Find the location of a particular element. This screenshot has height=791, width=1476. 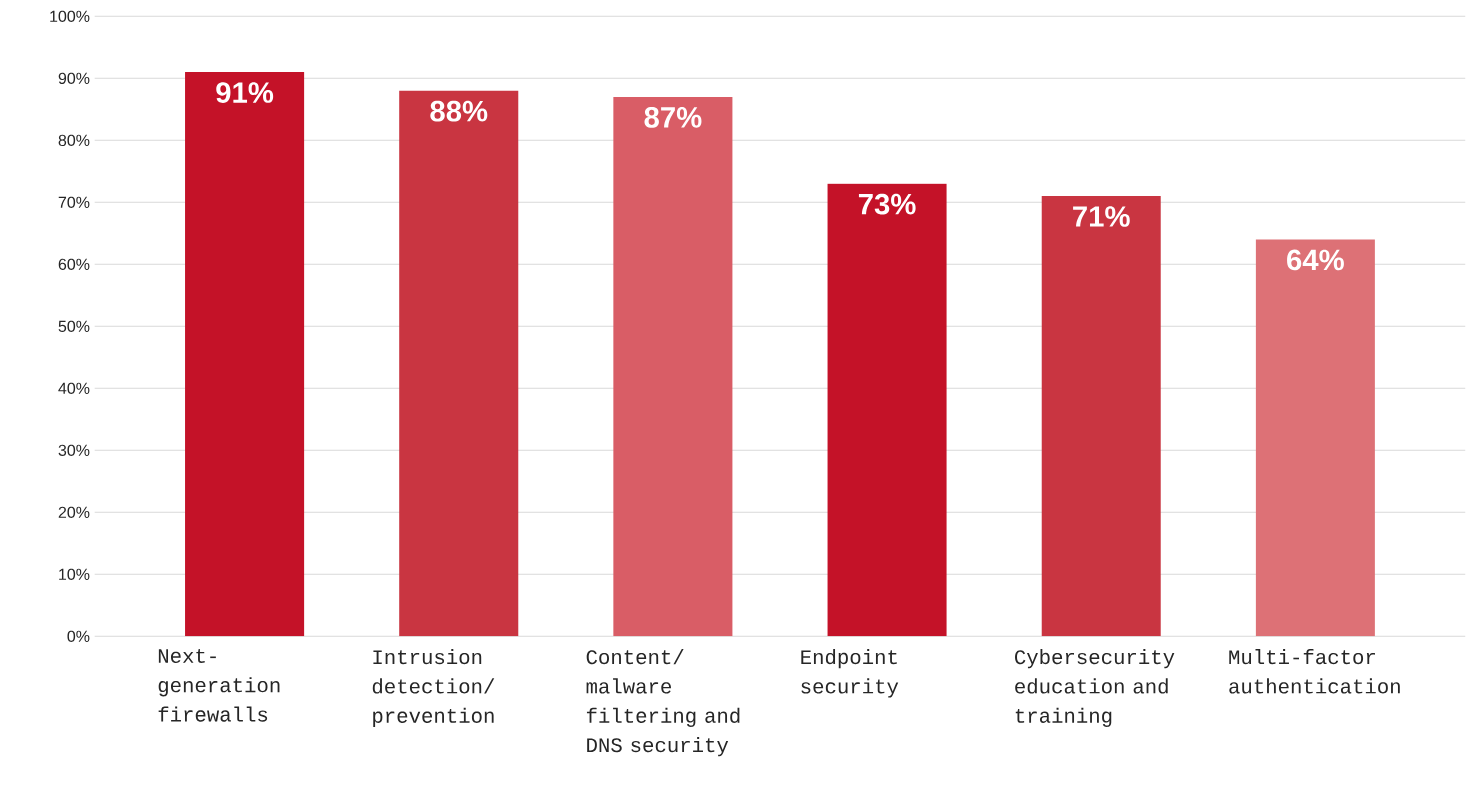

y-tick-label: 40% is located at coordinates (74, 388).